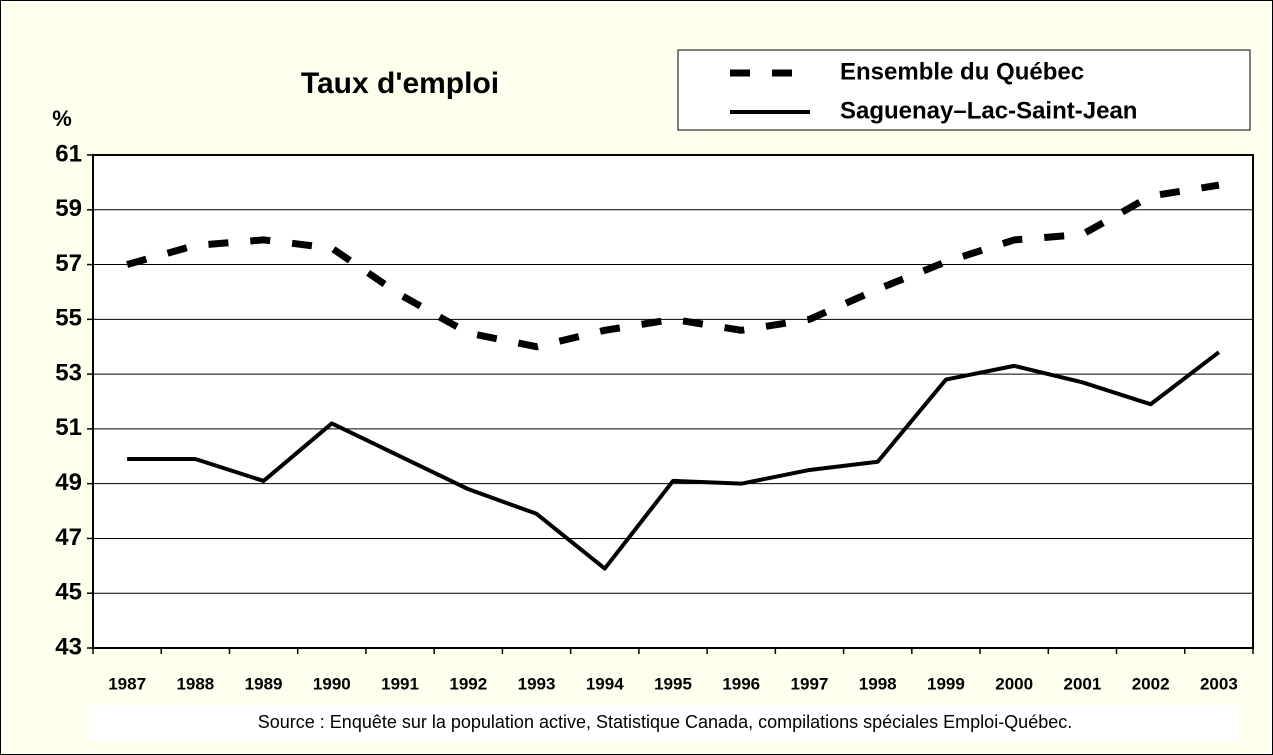 The image size is (1273, 755). I want to click on x-tick-label: 1990, so click(332, 683).